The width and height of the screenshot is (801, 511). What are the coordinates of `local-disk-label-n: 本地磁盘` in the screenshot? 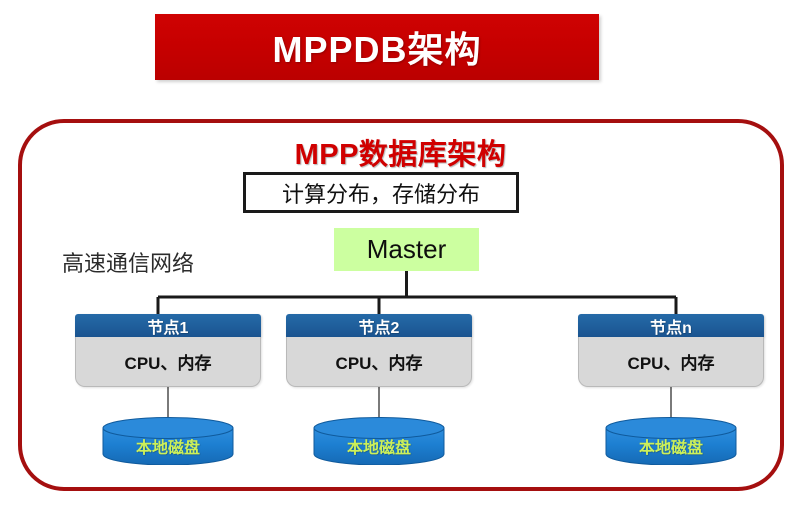 It's located at (670, 448).